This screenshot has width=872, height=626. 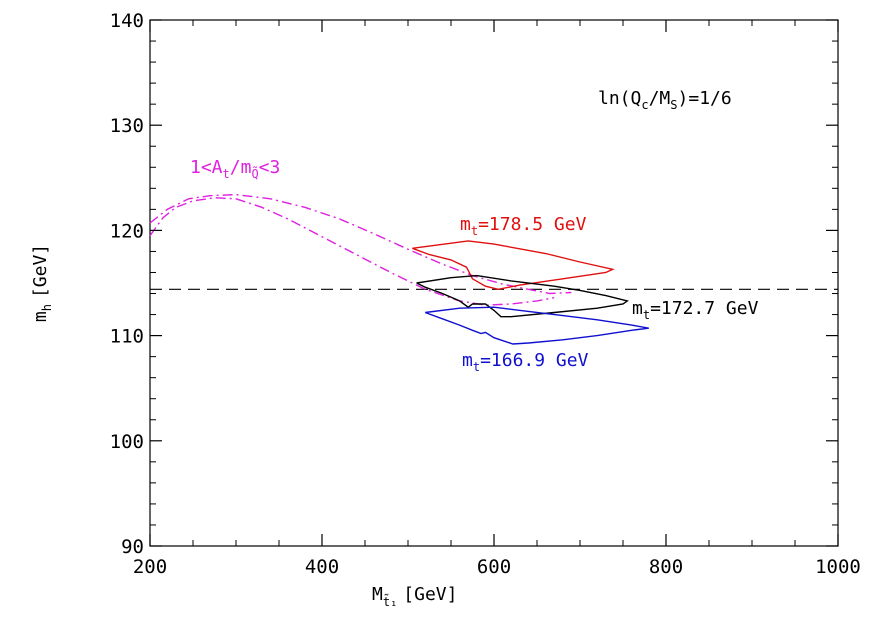 What do you see at coordinates (673, 105) in the screenshot?
I see `annotation-sub2: S` at bounding box center [673, 105].